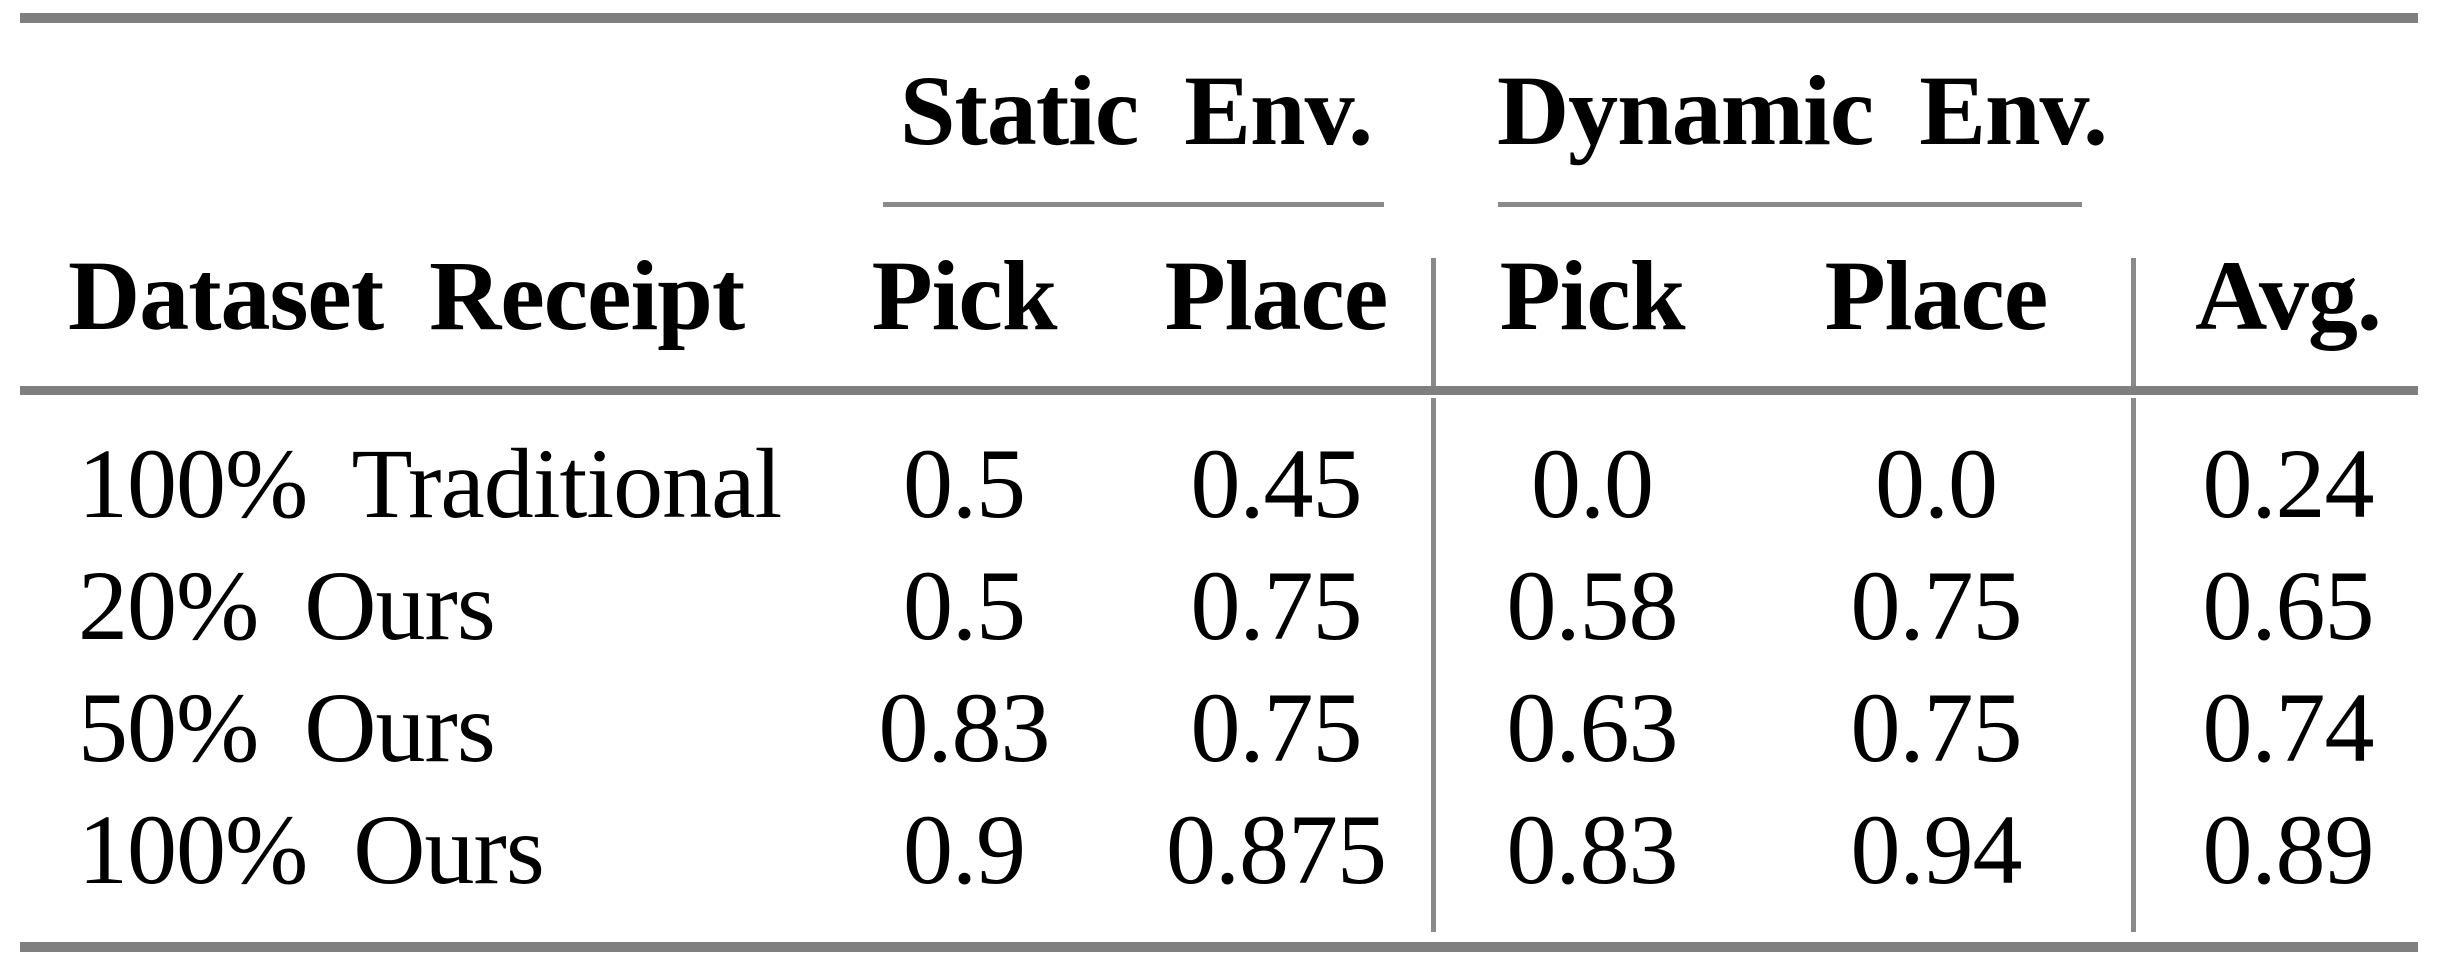 This screenshot has height=966, width=2440. What do you see at coordinates (2288, 483) in the screenshot?
I see `value-avg: 0.24` at bounding box center [2288, 483].